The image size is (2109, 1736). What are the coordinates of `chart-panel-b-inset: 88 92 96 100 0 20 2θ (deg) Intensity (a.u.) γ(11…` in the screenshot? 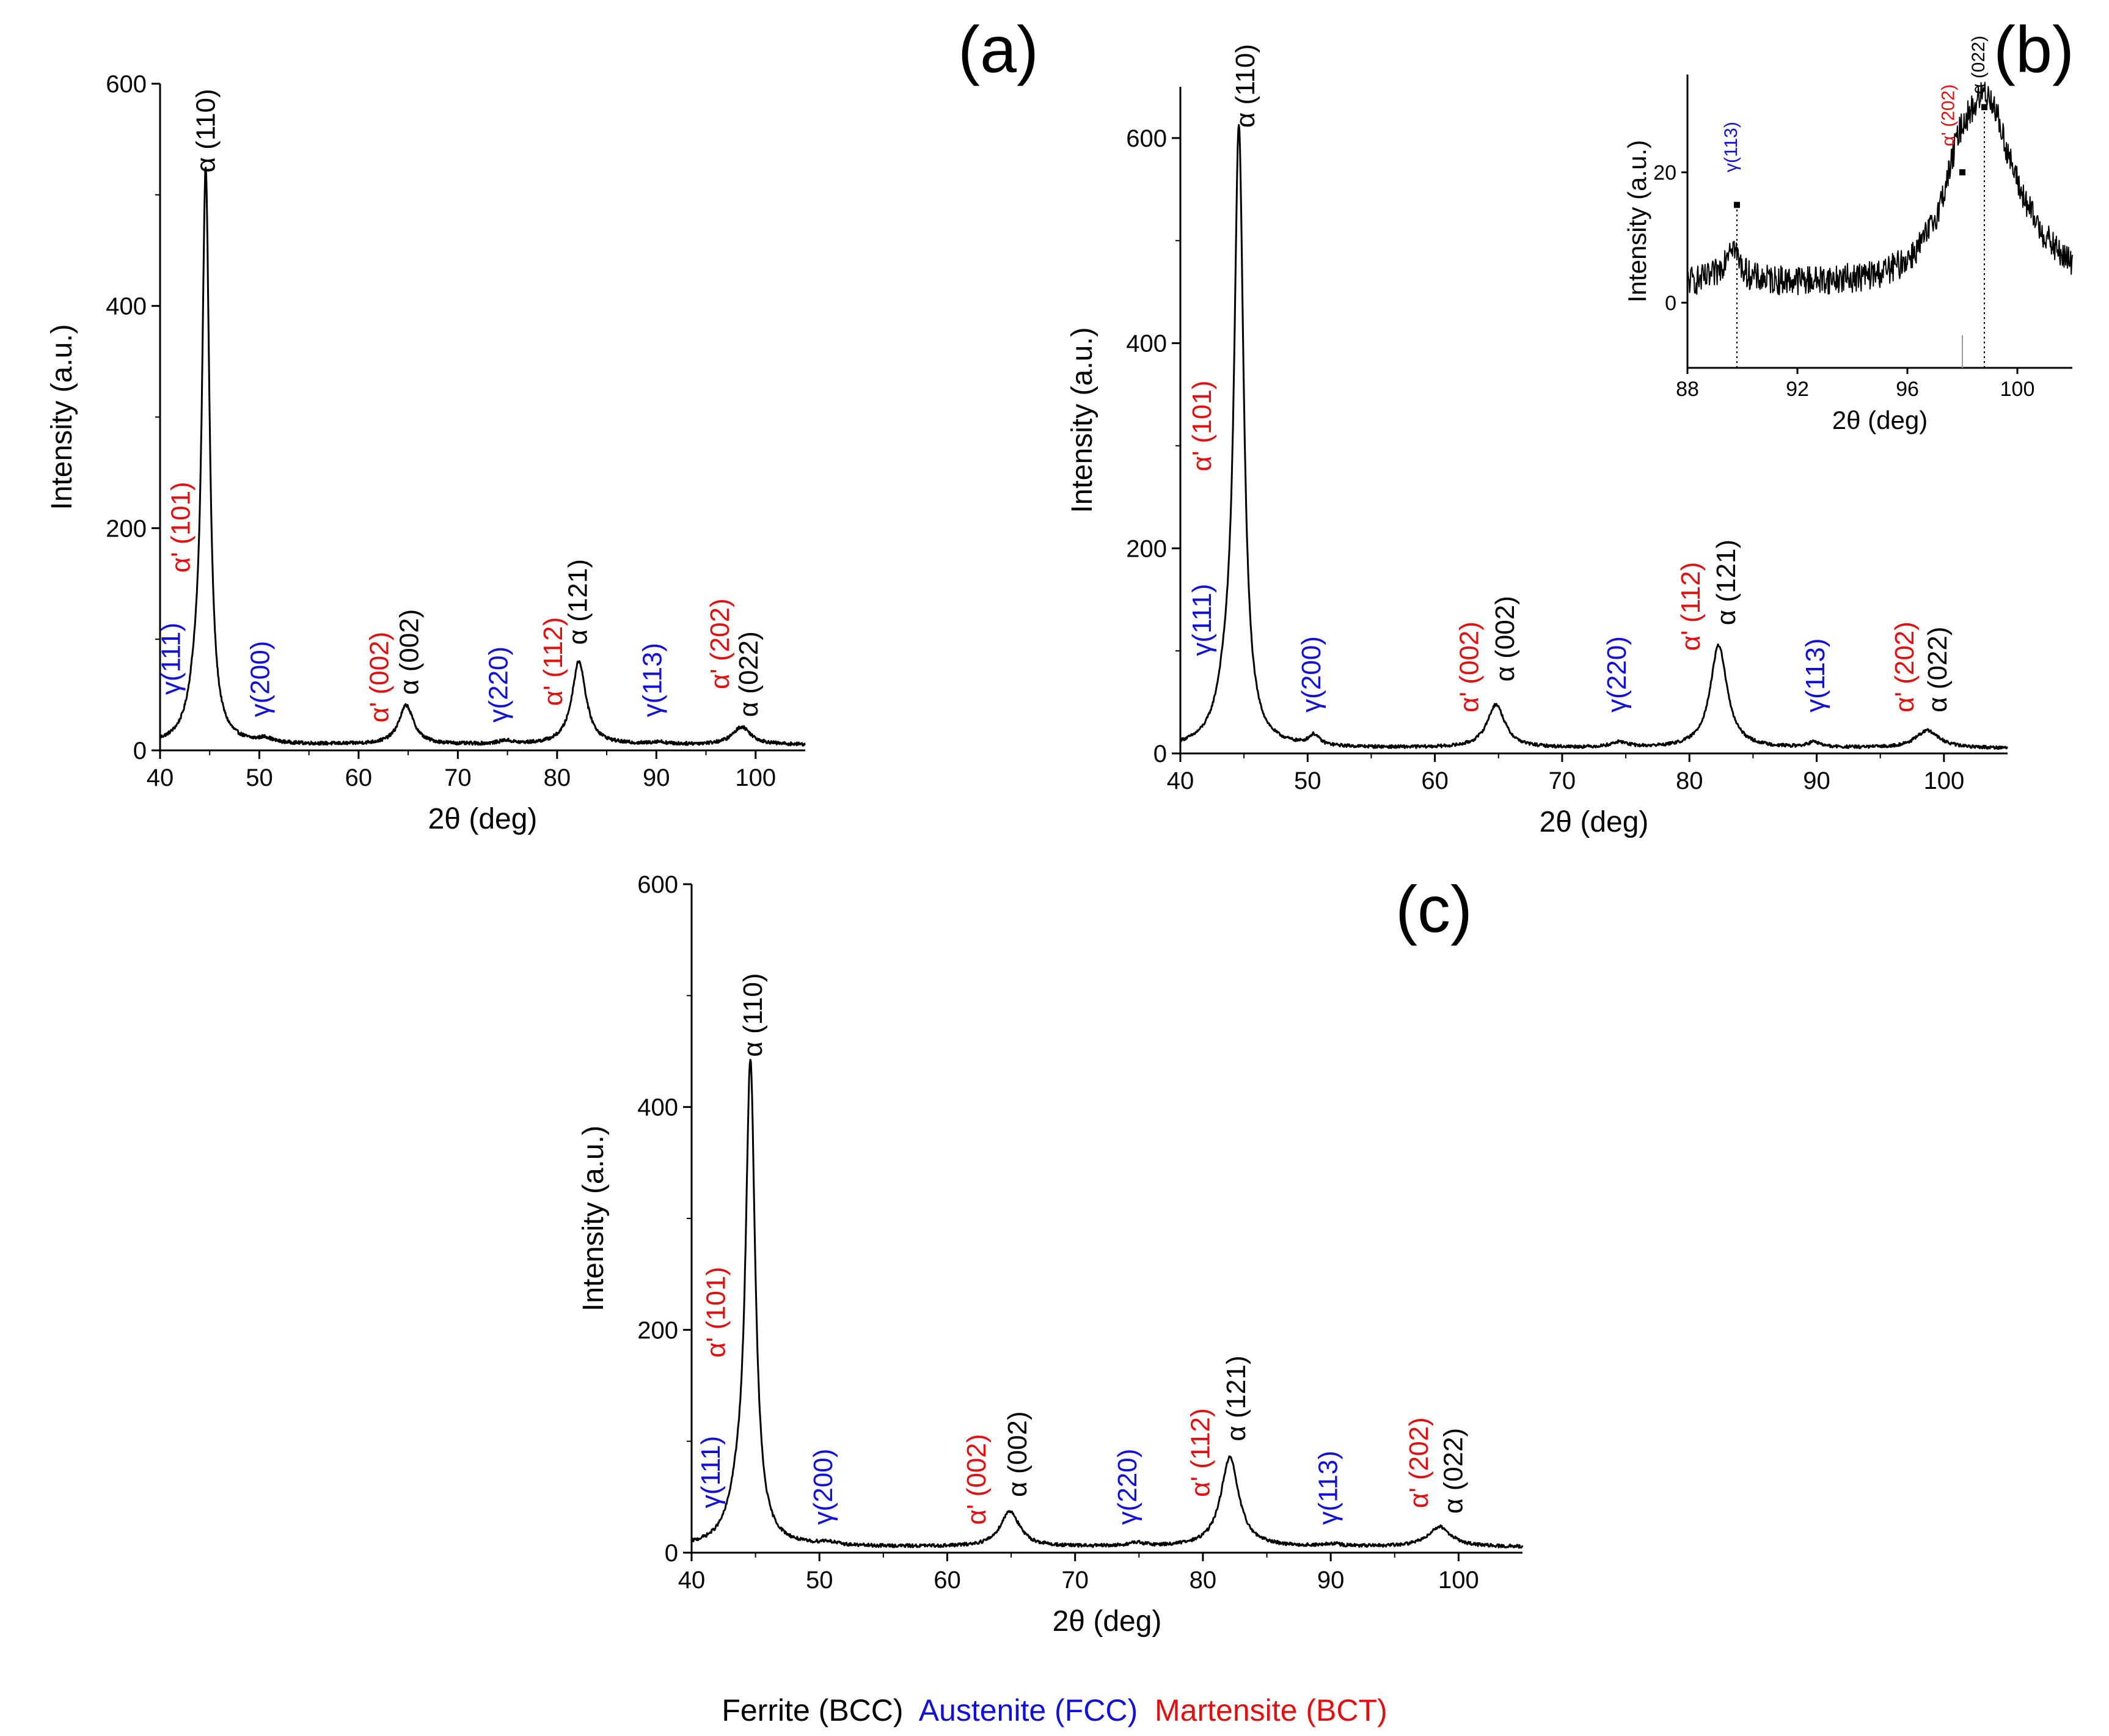 It's located at (1848, 234).